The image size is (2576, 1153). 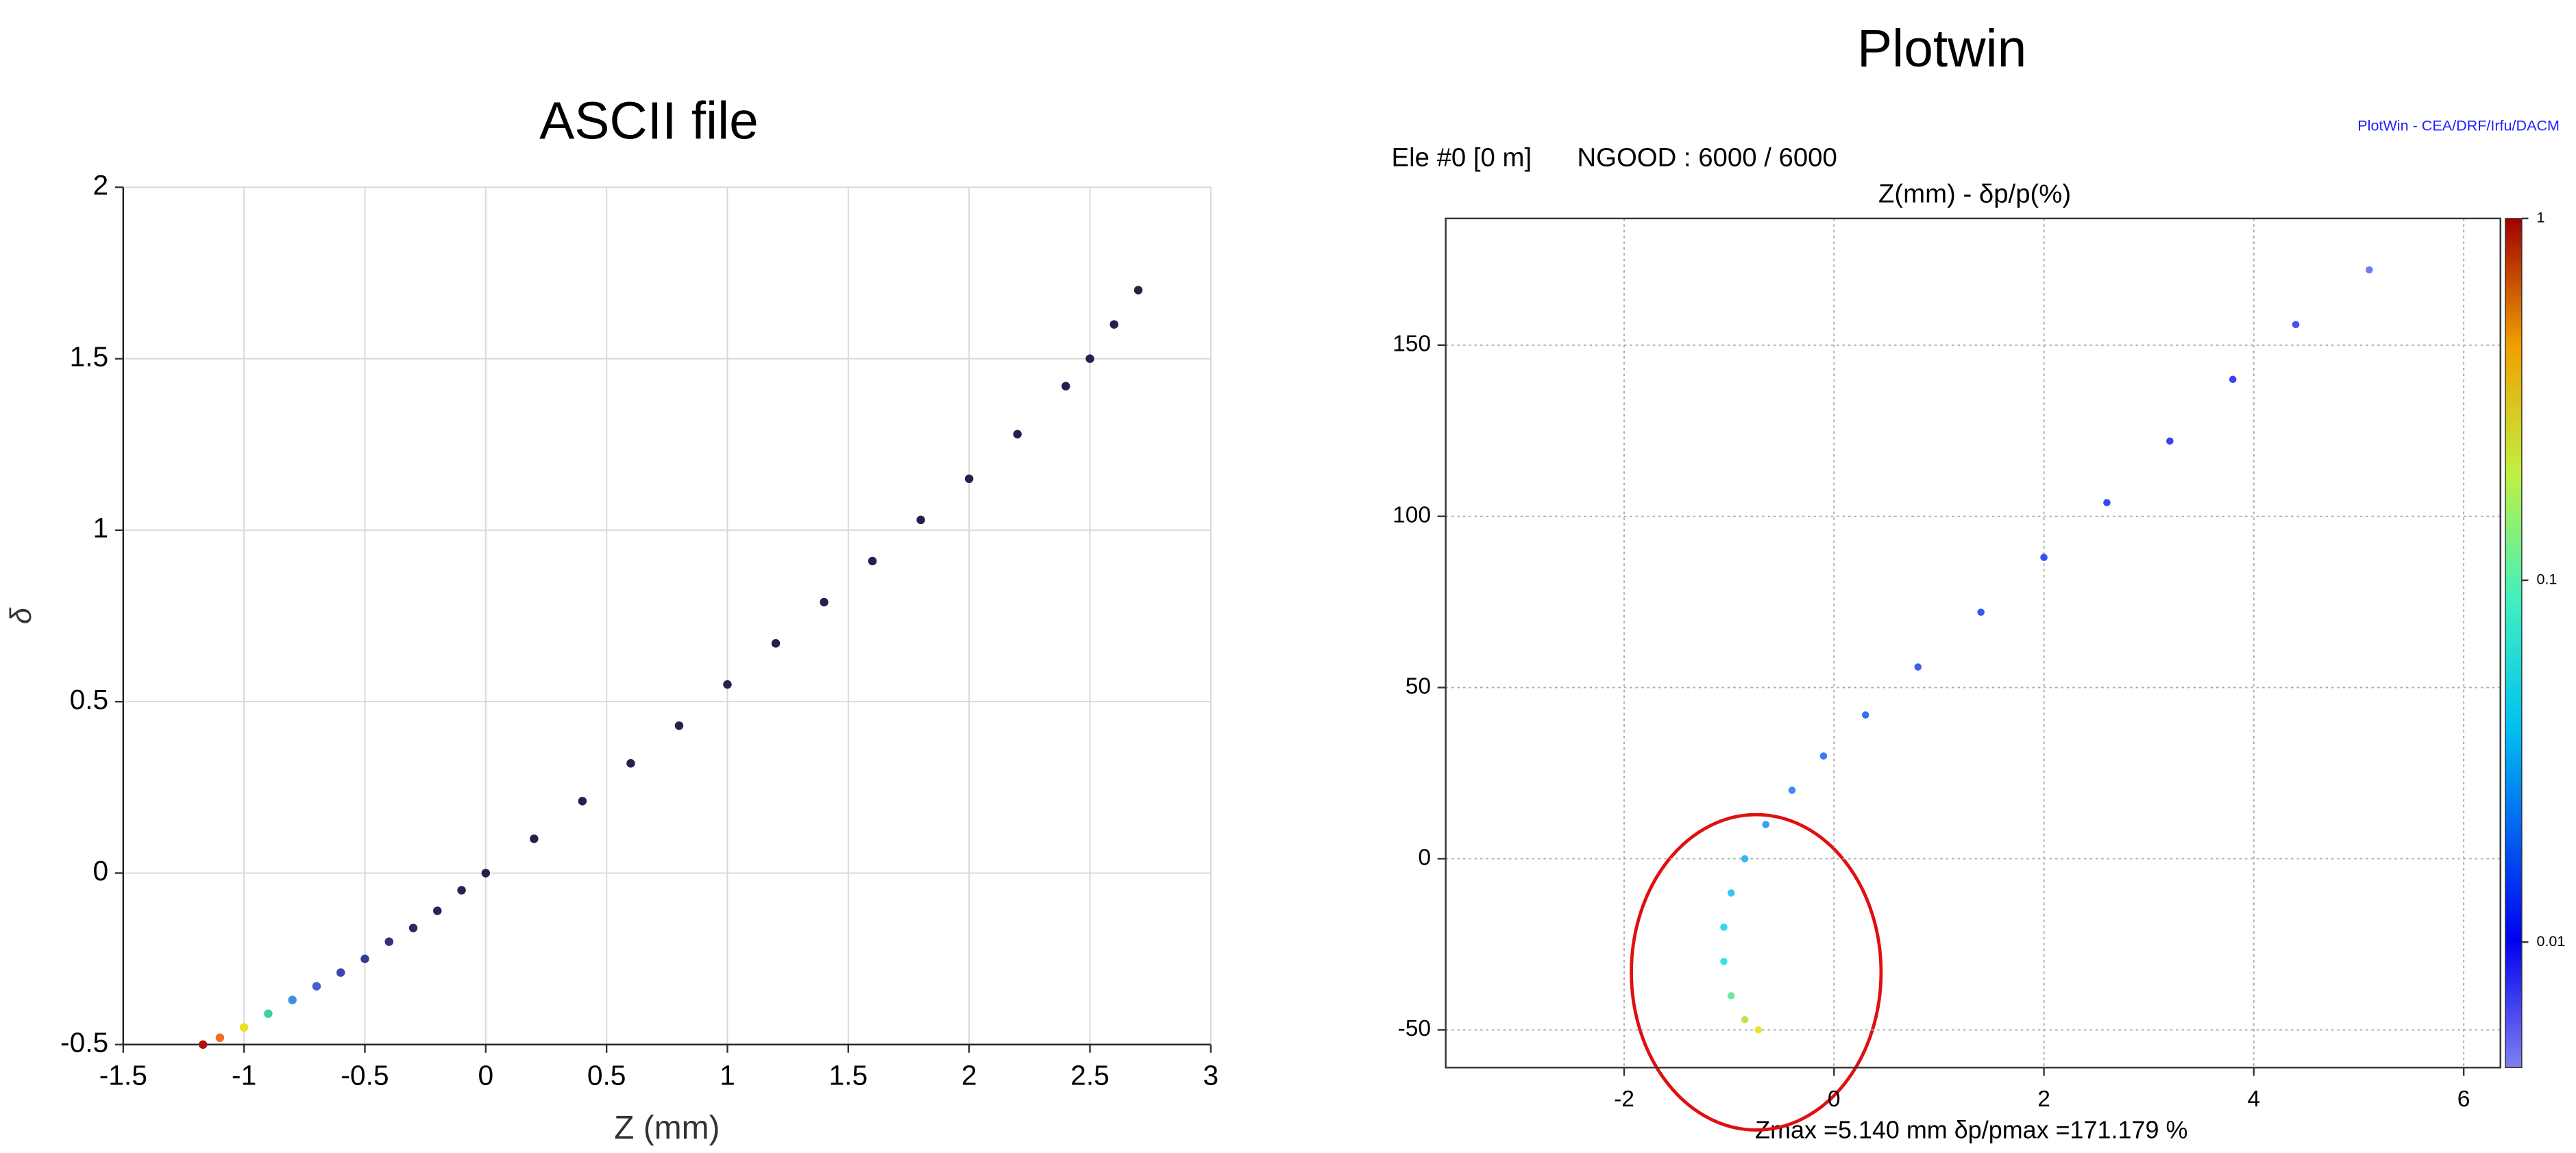 I want to click on x-tick-label: 1, so click(x=728, y=1075).